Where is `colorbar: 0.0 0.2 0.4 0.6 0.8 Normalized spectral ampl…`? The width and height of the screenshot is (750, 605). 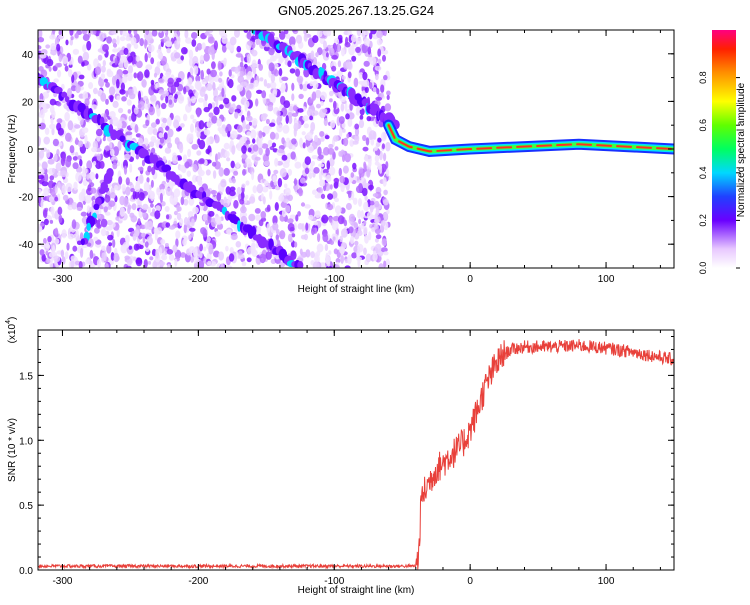
colorbar: 0.0 0.2 0.4 0.6 0.8 Normalized spectral ampl… is located at coordinates (722, 152).